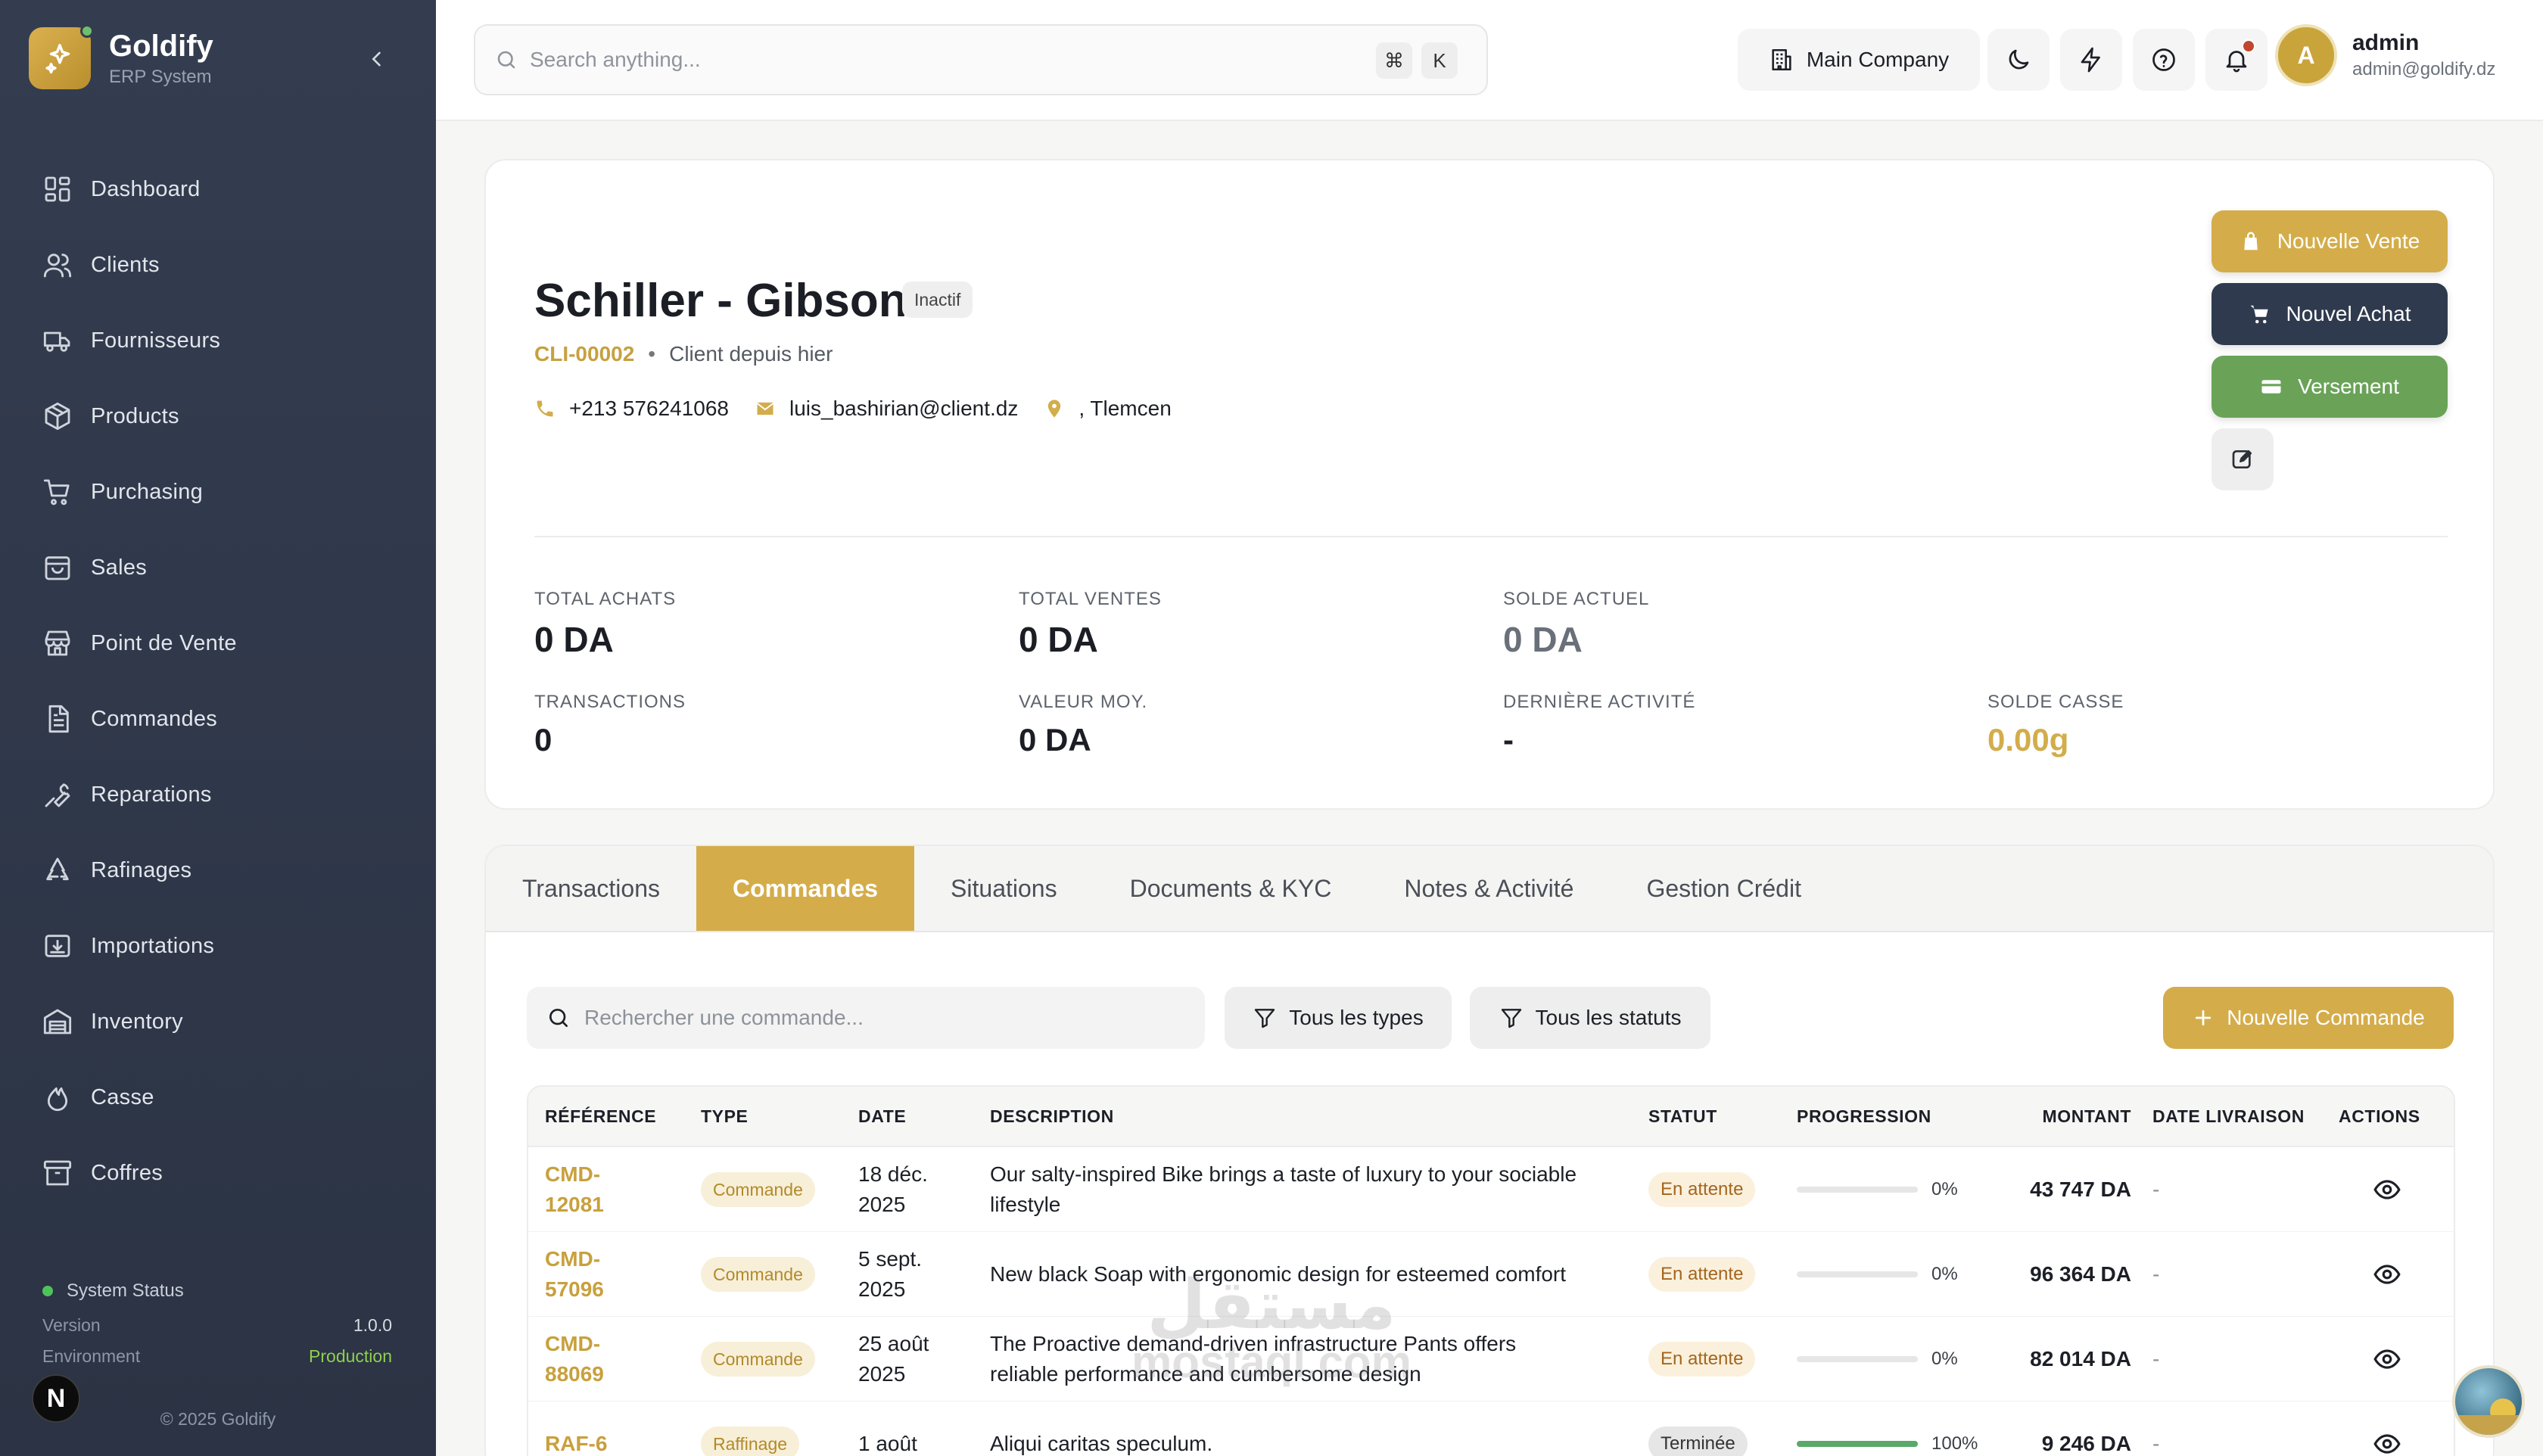  Describe the element at coordinates (2228, 1116) in the screenshot. I see `column-header: DATE LIVRAISON` at that location.